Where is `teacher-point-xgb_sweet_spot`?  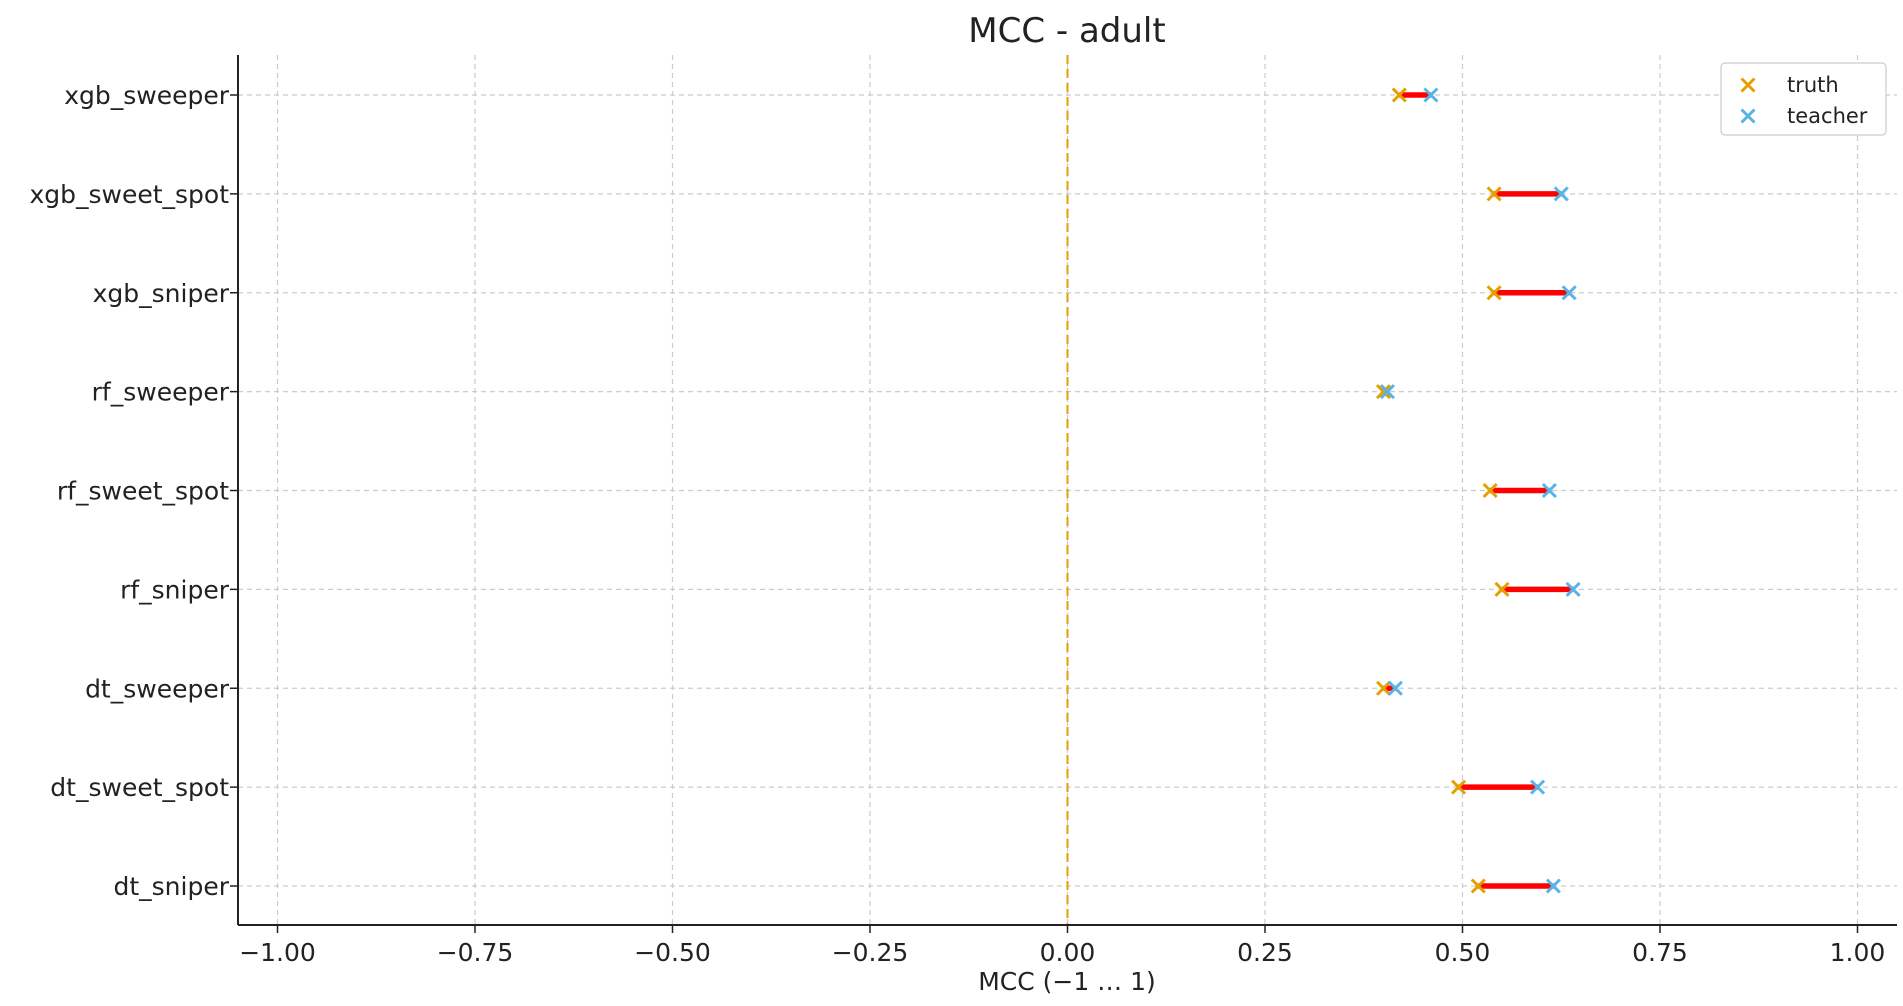 teacher-point-xgb_sweet_spot is located at coordinates (1561, 194).